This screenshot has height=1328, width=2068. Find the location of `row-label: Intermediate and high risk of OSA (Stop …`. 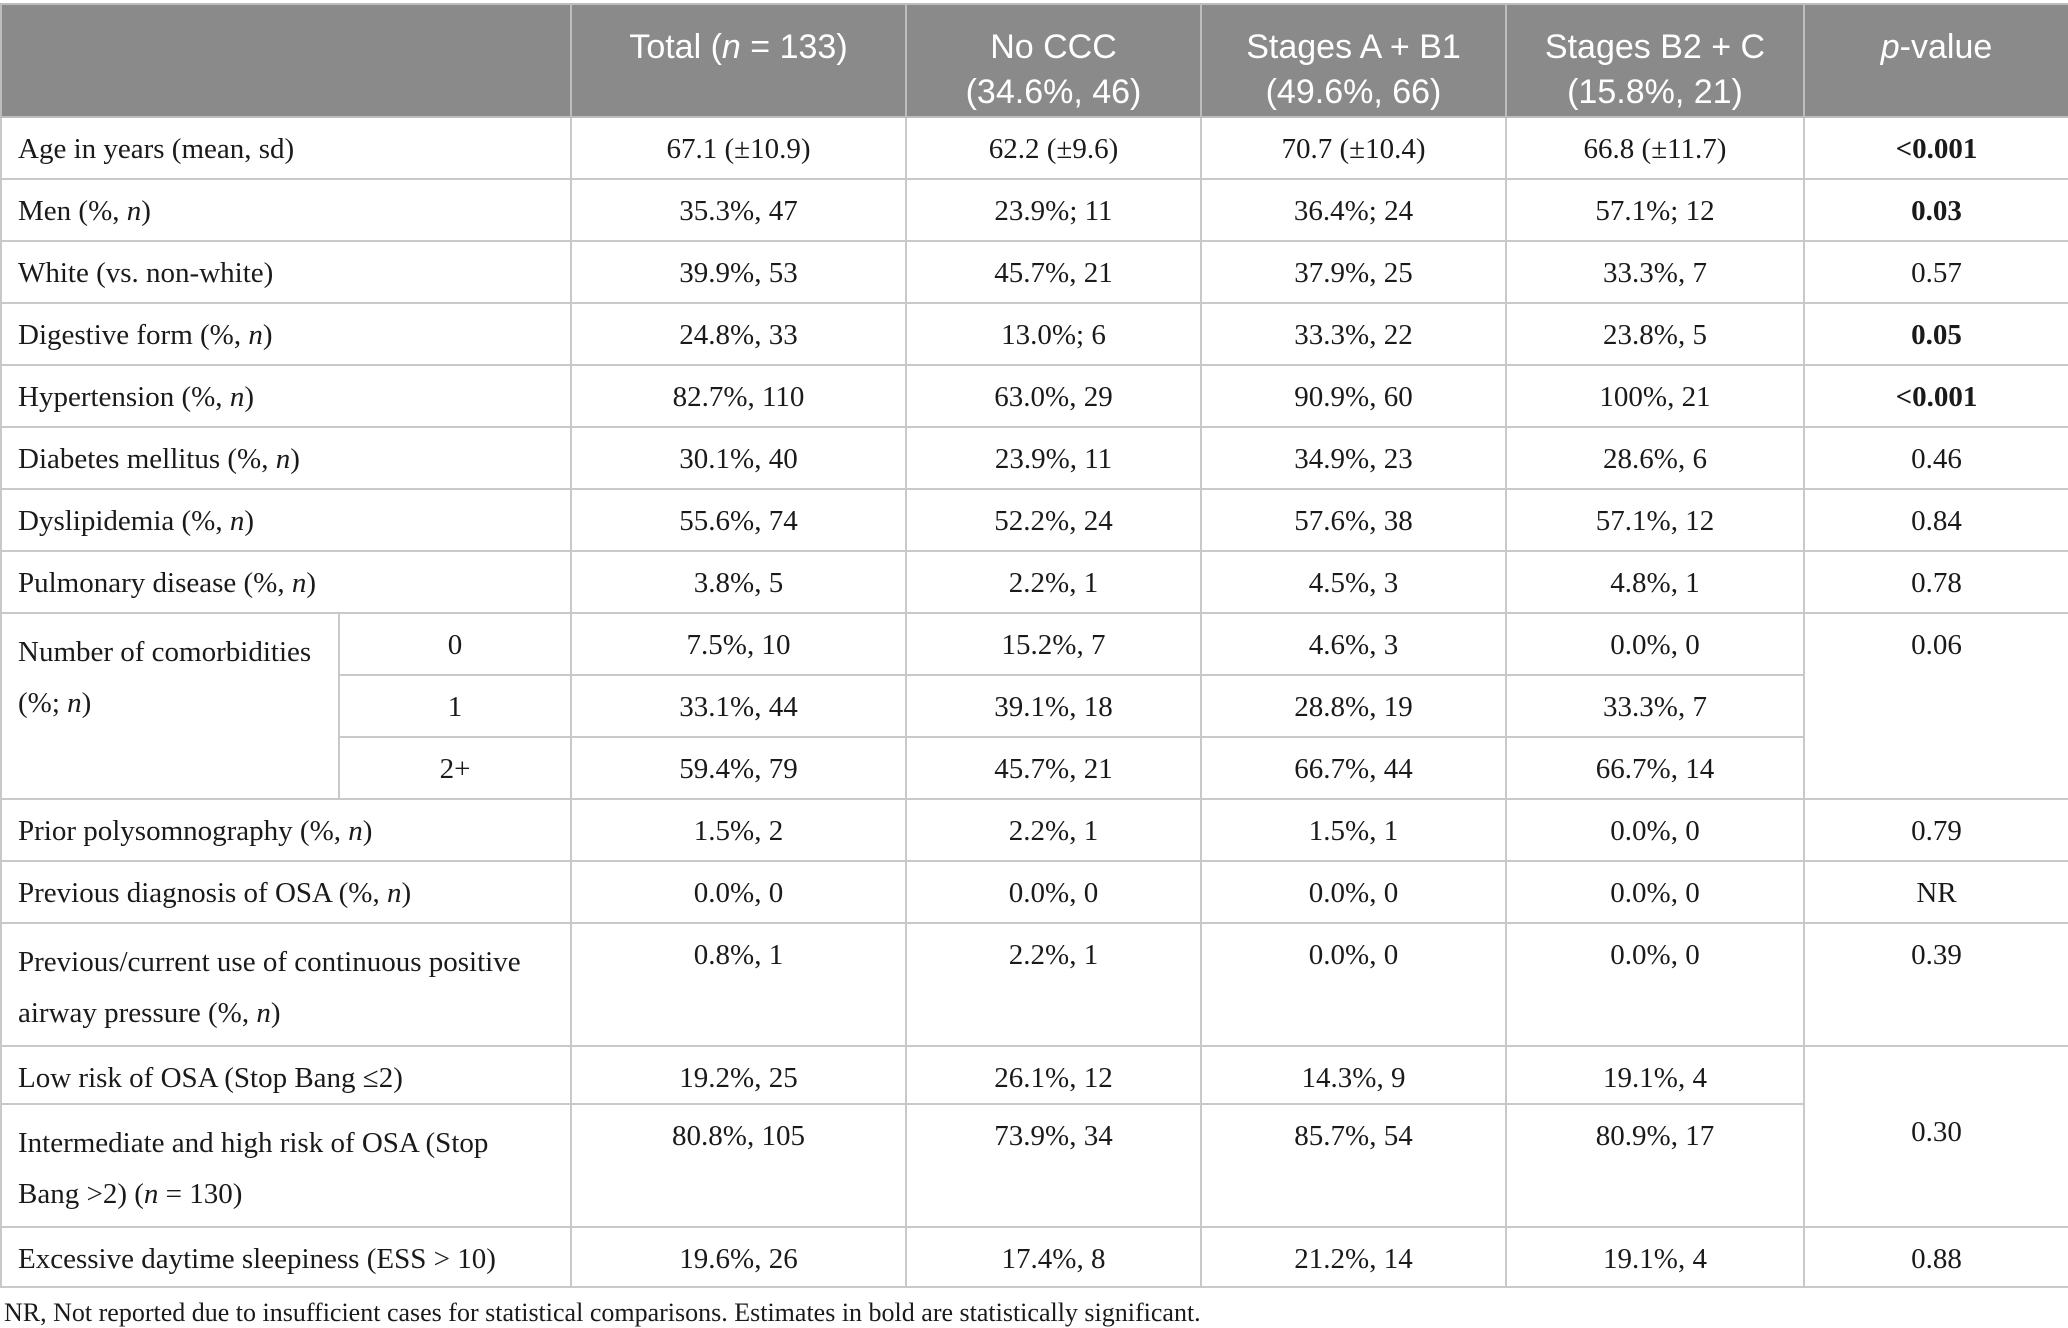

row-label: Intermediate and high risk of OSA (Stop … is located at coordinates (286, 1165).